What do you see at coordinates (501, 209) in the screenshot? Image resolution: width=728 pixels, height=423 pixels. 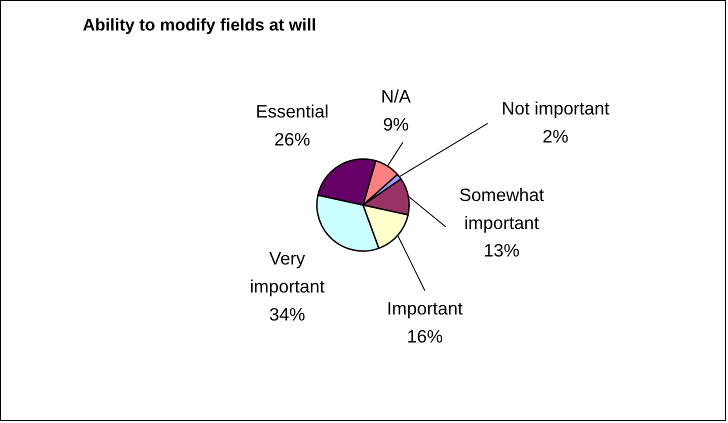 I see `slice-label: Somewhat important` at bounding box center [501, 209].